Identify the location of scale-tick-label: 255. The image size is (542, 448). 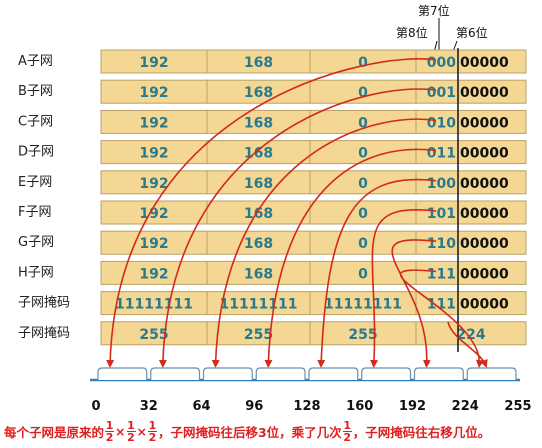
(517, 406).